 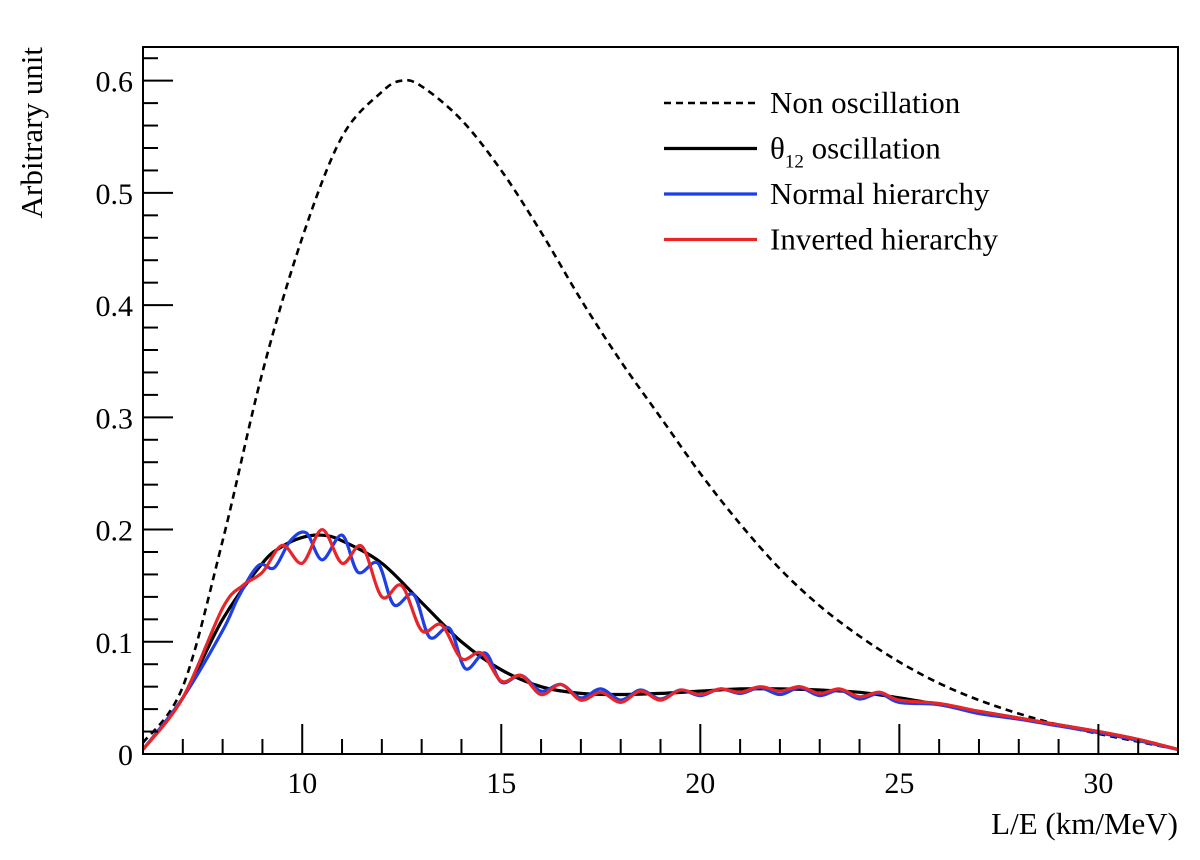 What do you see at coordinates (302, 783) in the screenshot?
I see `x-tick-label: 10` at bounding box center [302, 783].